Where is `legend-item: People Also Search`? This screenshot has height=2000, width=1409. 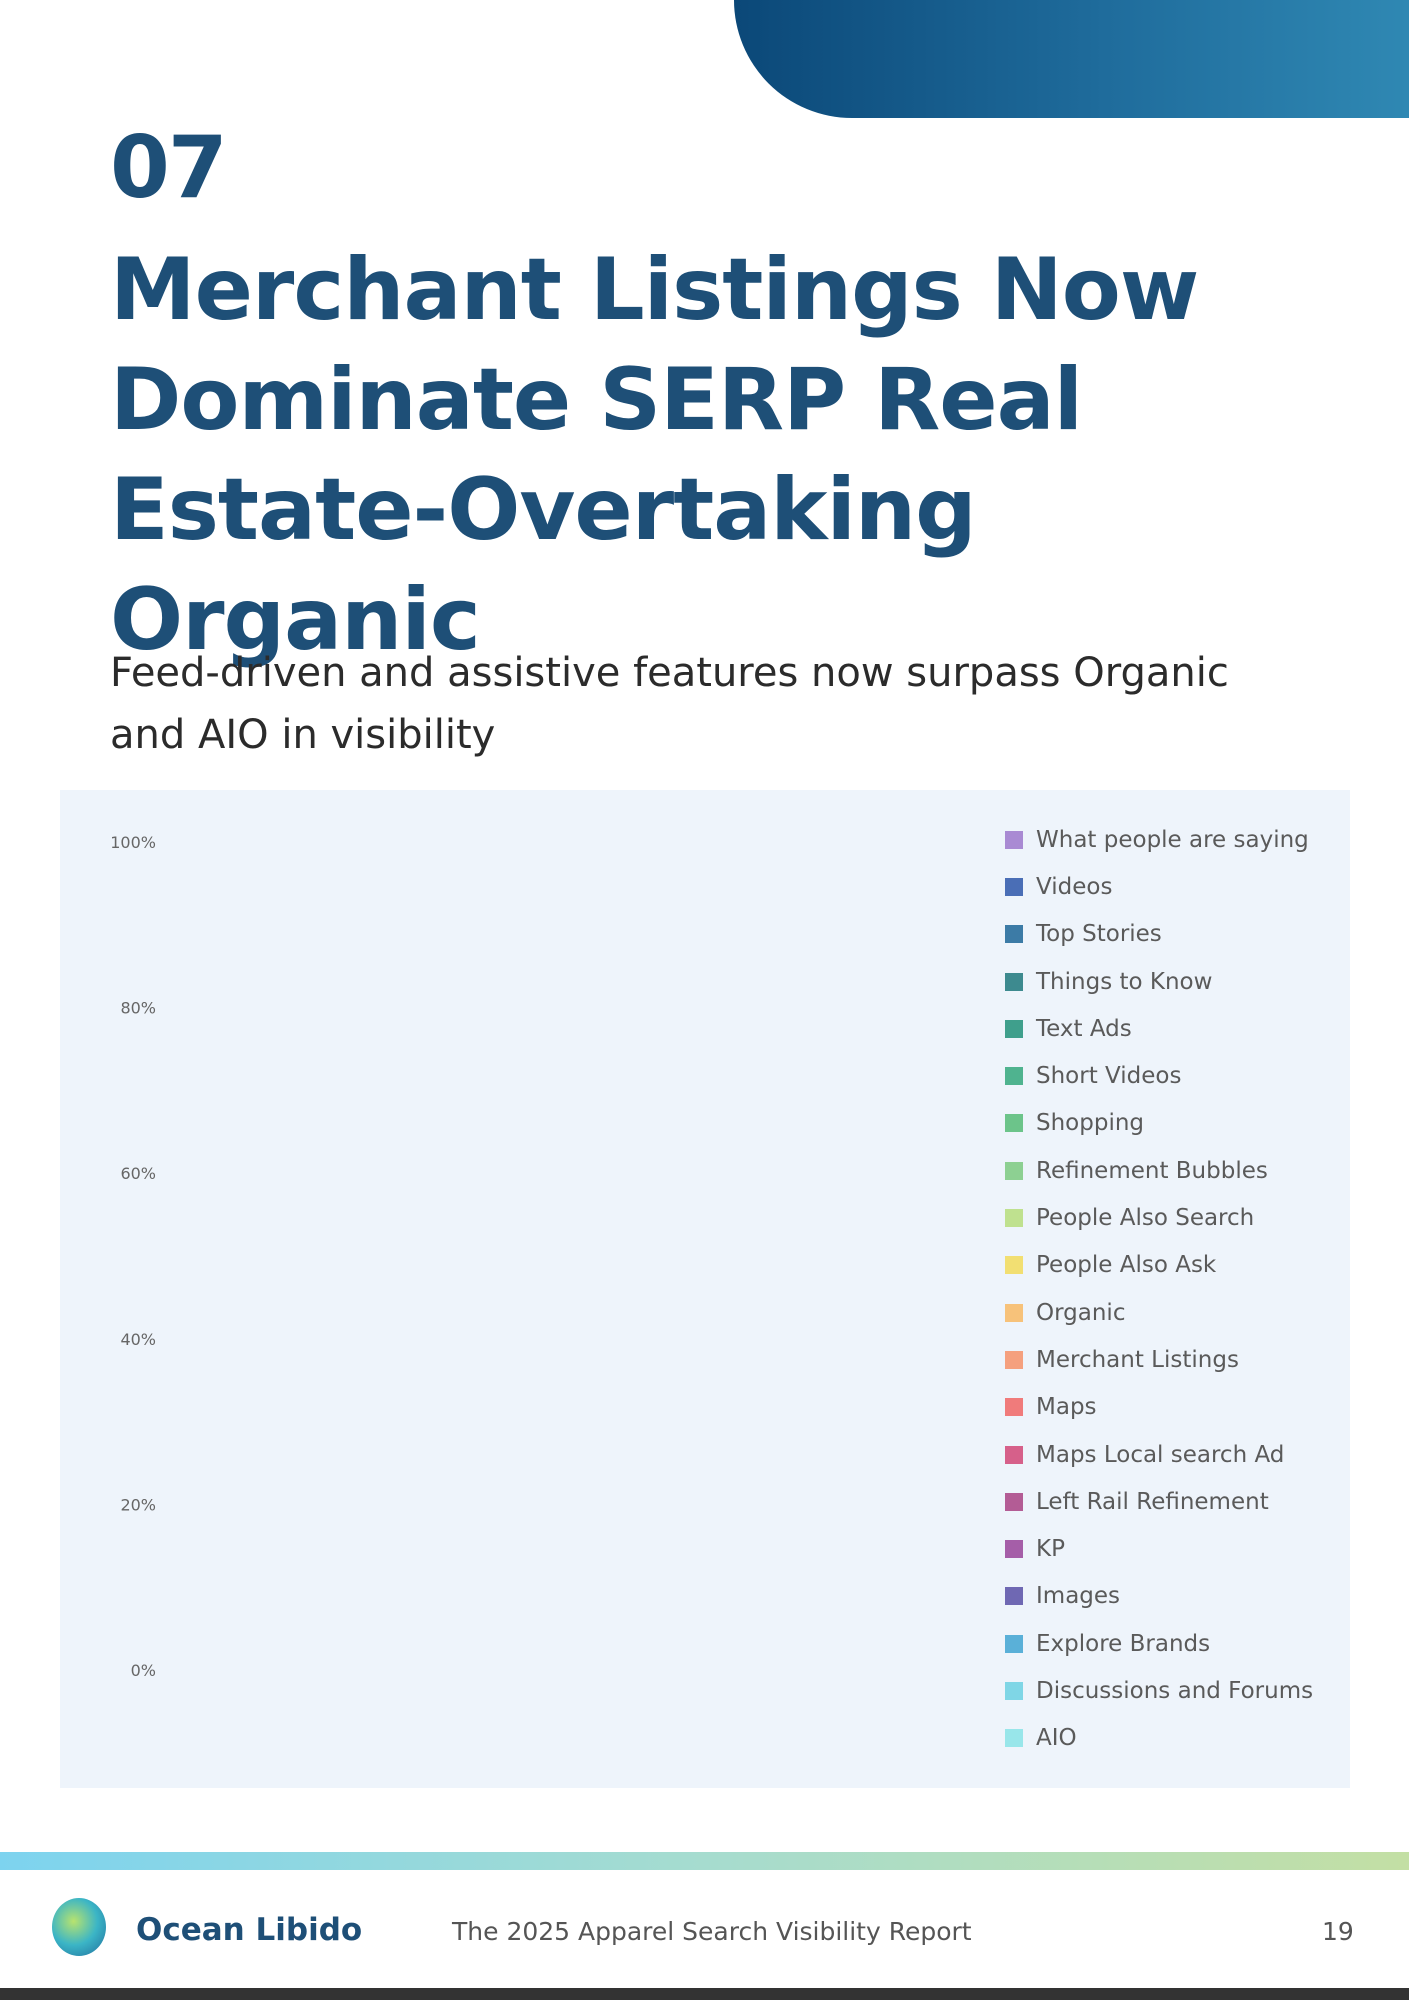 legend-item: People Also Search is located at coordinates (1177, 1217).